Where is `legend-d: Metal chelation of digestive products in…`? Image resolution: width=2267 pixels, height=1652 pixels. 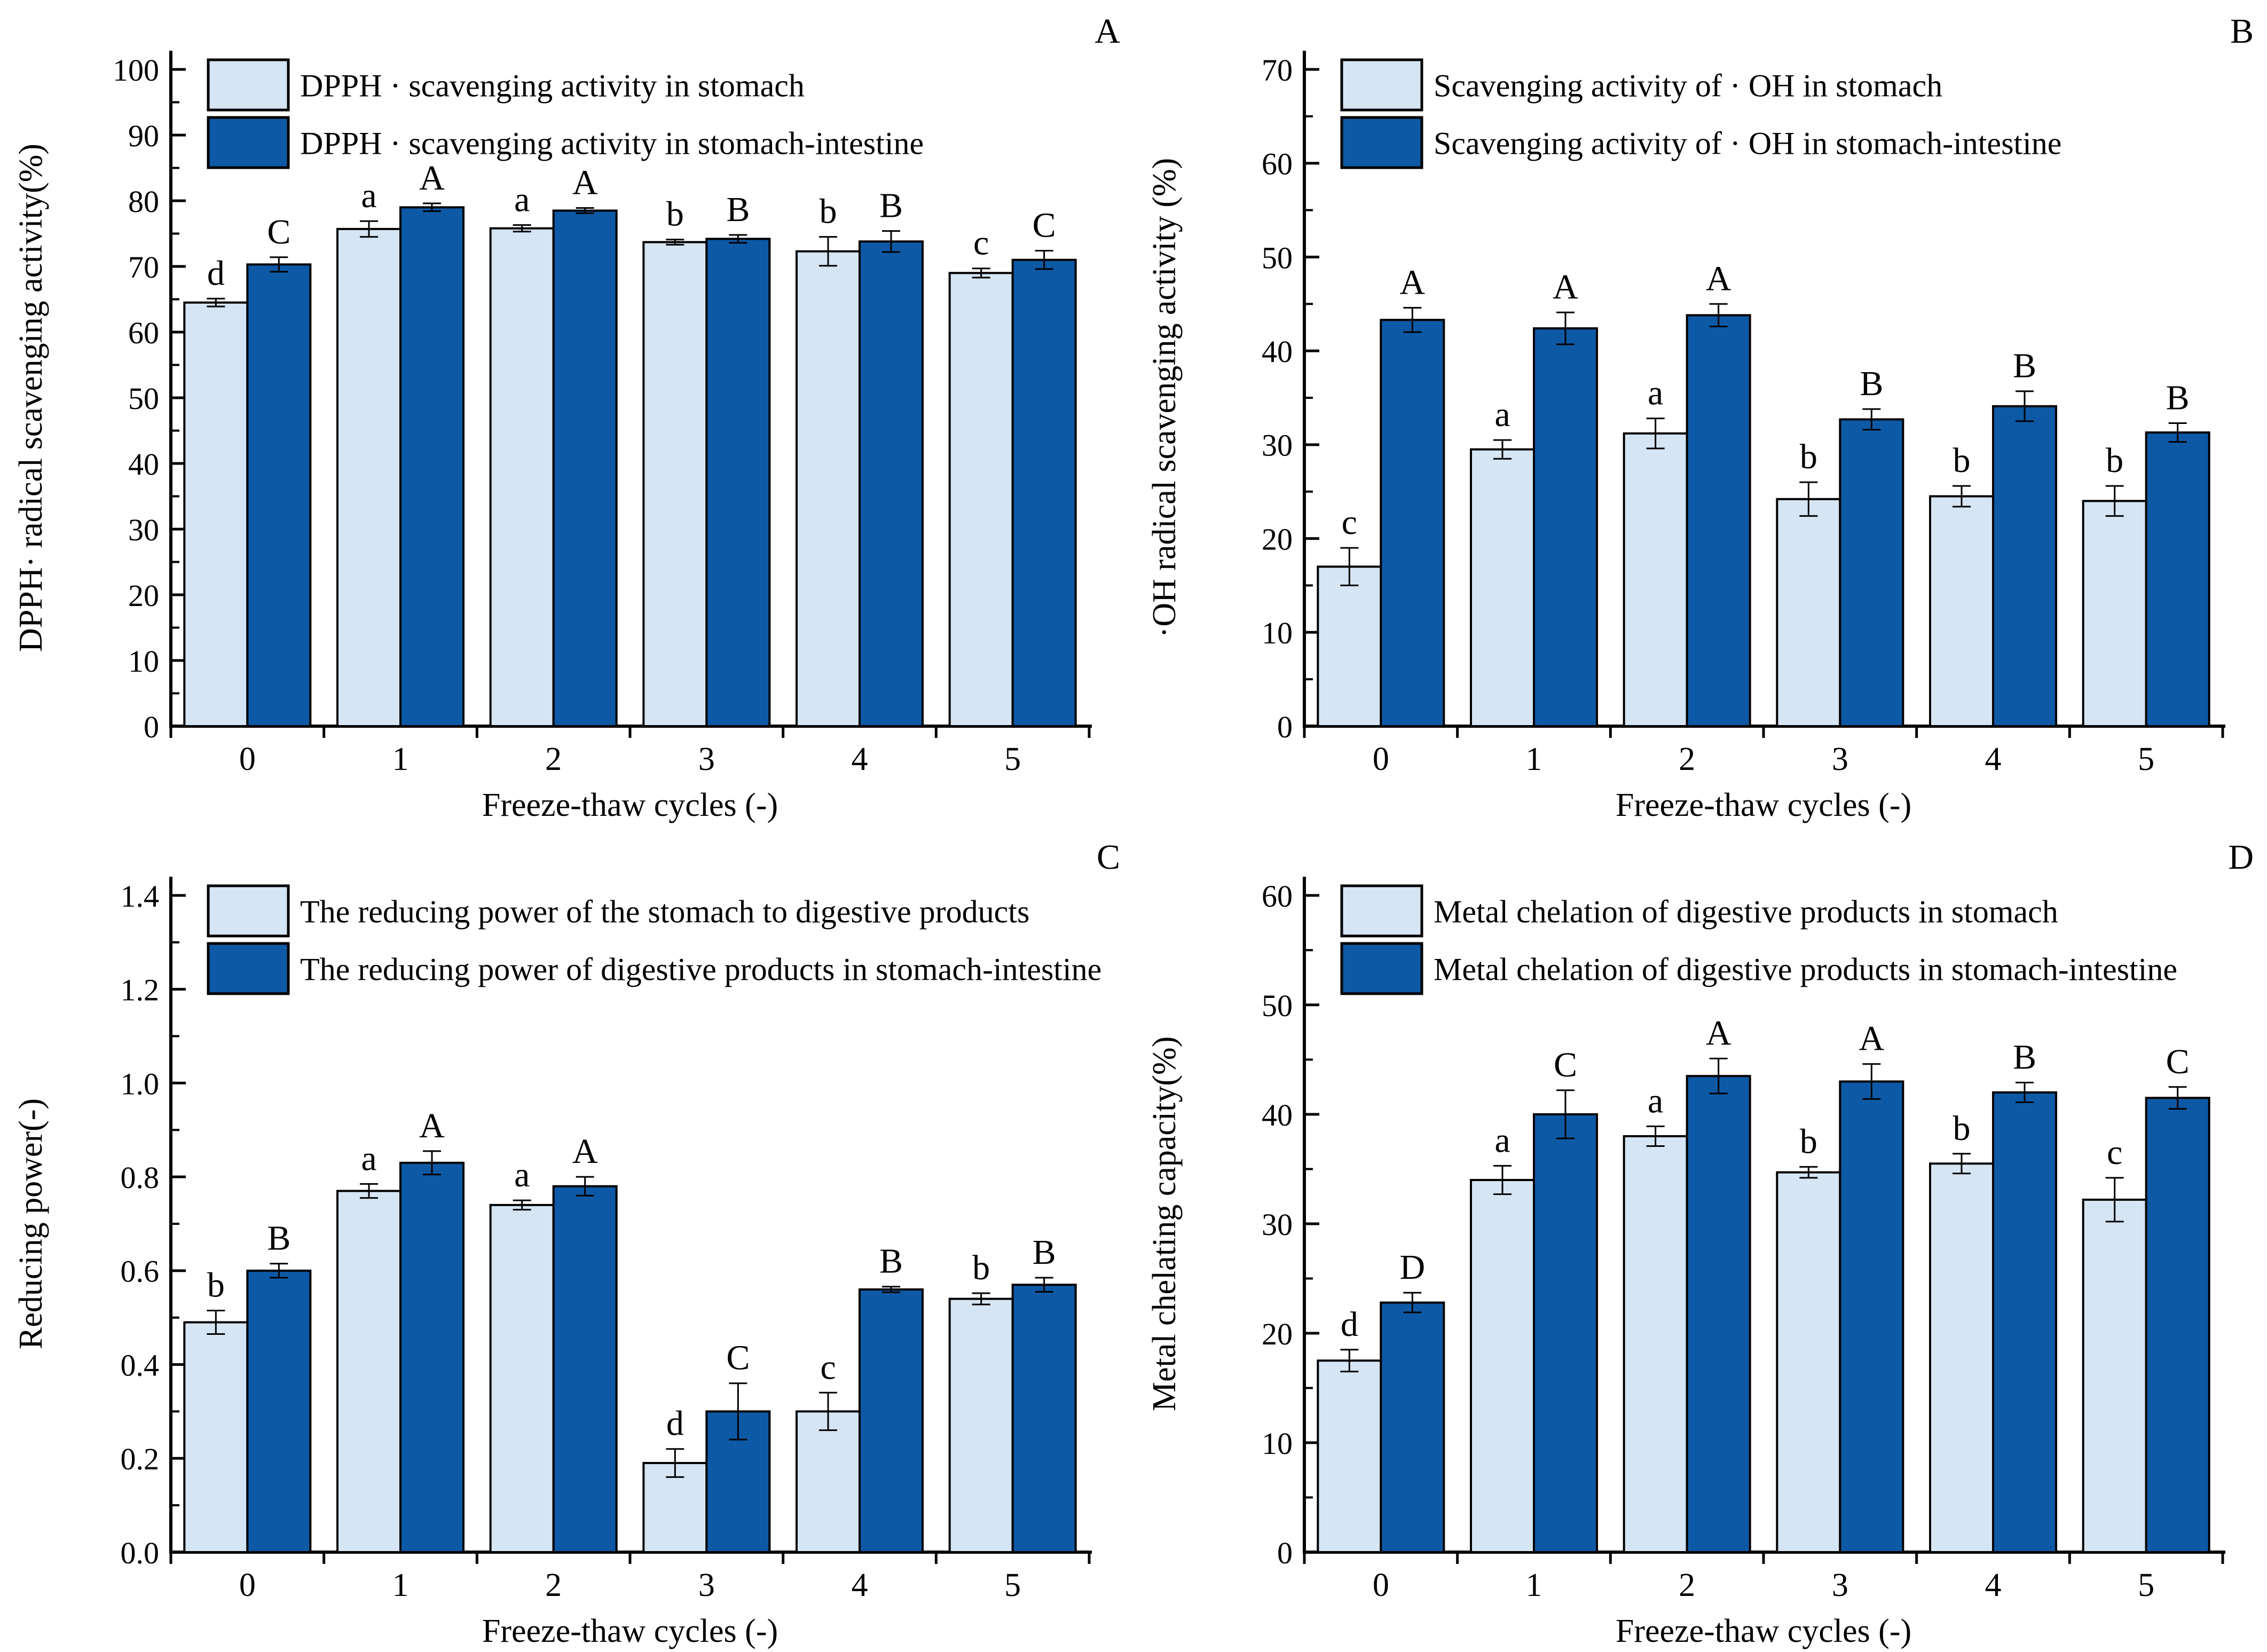 legend-d: Metal chelation of digestive products in… is located at coordinates (1758, 939).